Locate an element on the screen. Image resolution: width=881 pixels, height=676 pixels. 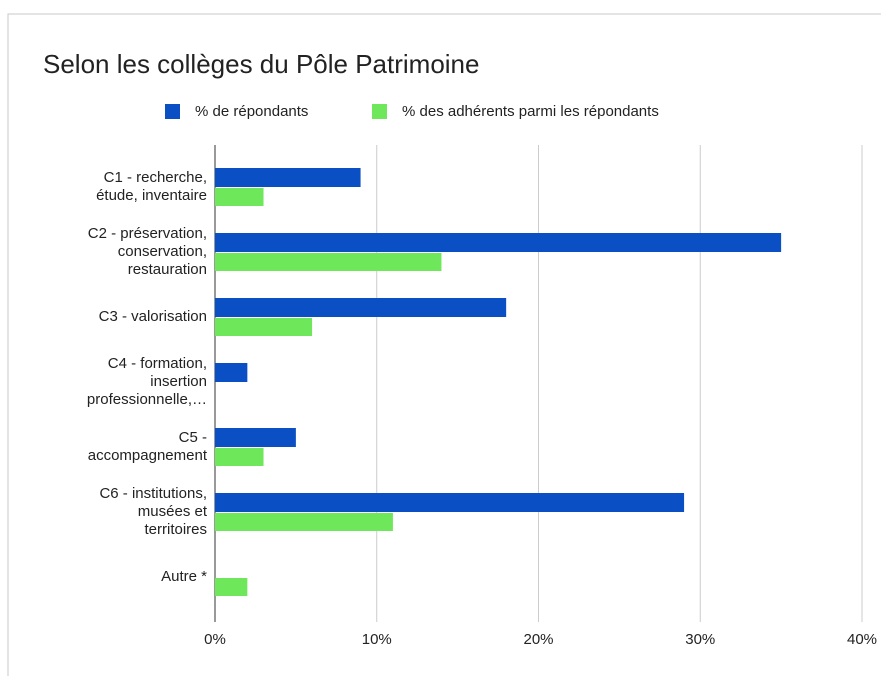
y-tick-label: C5 - accompagnement is located at coordinates (147, 446).